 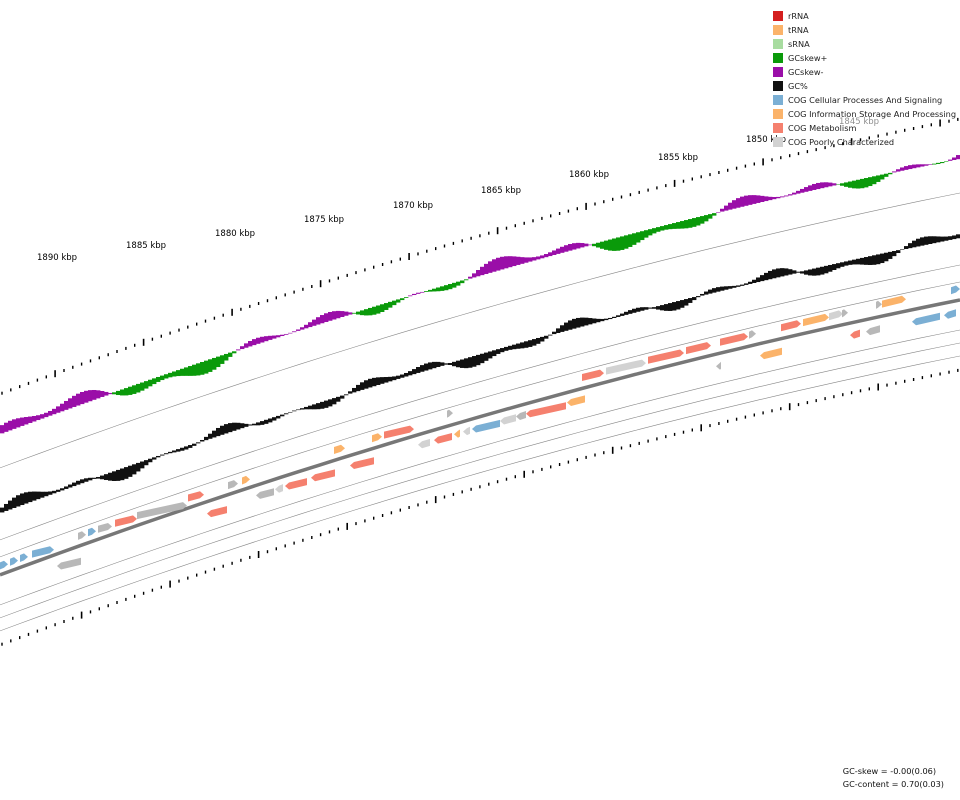 I want to click on legend-item-gc-percent: GC%, so click(x=864, y=86).